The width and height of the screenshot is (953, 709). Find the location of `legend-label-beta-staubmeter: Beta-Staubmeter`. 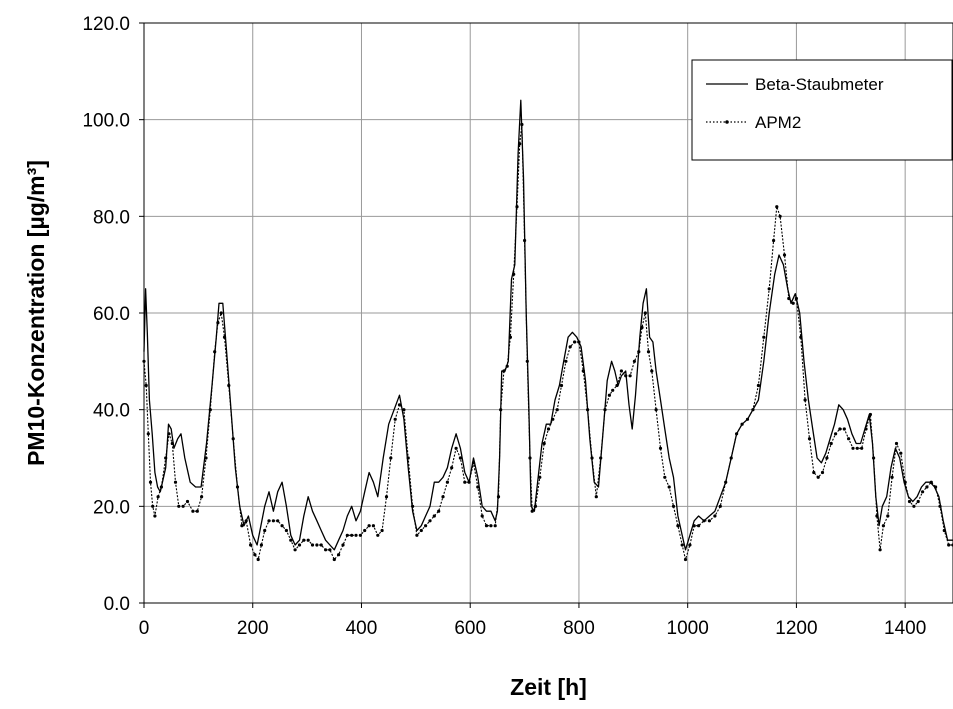

legend-label-beta-staubmeter: Beta-Staubmeter is located at coordinates (819, 84).